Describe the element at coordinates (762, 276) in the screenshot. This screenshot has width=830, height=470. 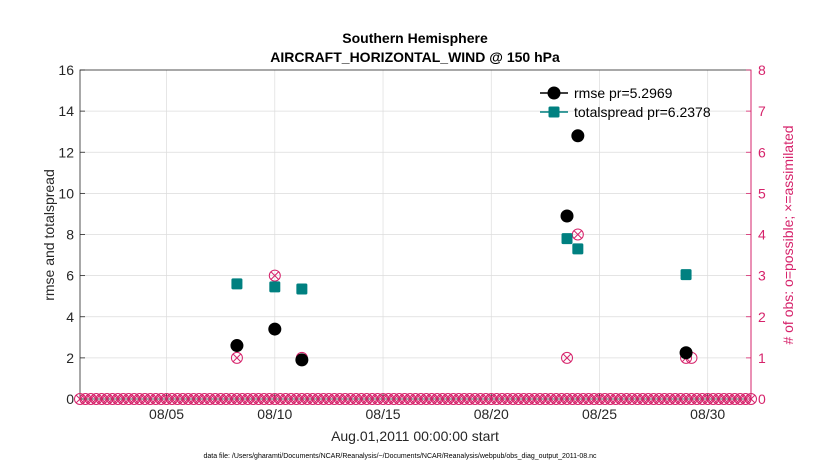
I see `y2-tick-label: 3` at that location.